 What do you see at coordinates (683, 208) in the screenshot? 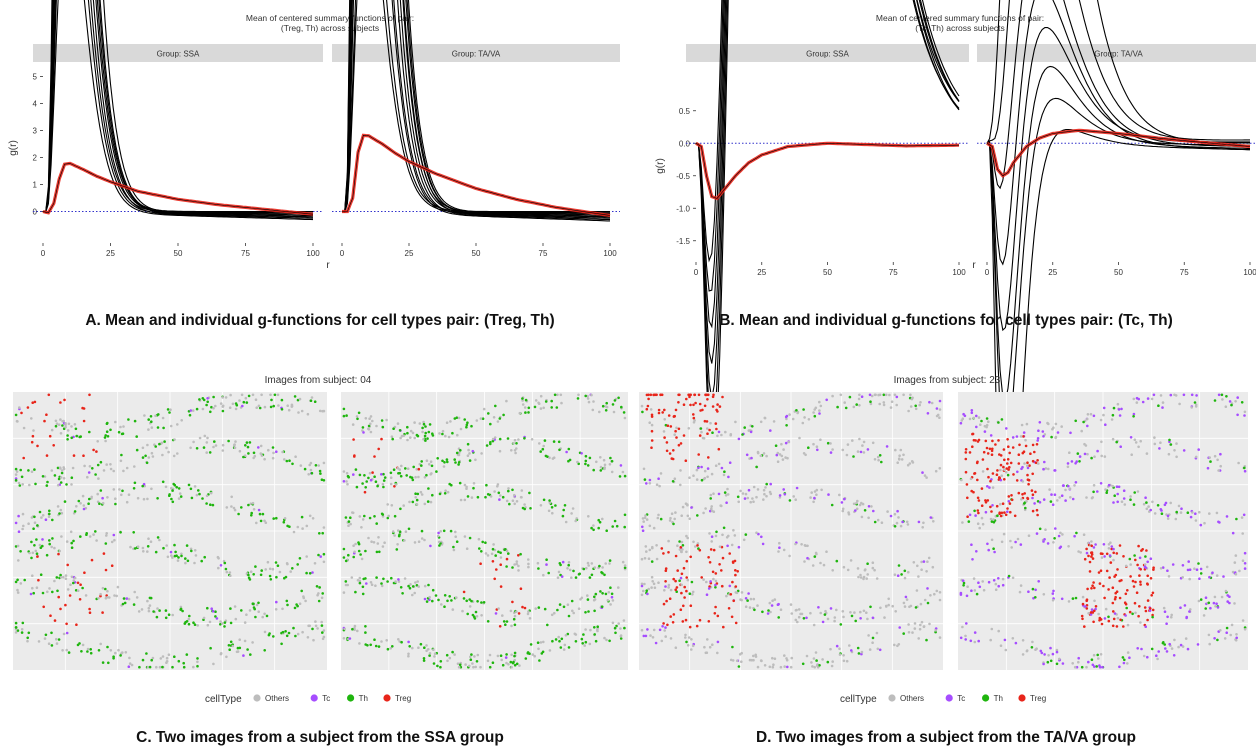
I see `y-tick-label: -1.0` at bounding box center [683, 208].